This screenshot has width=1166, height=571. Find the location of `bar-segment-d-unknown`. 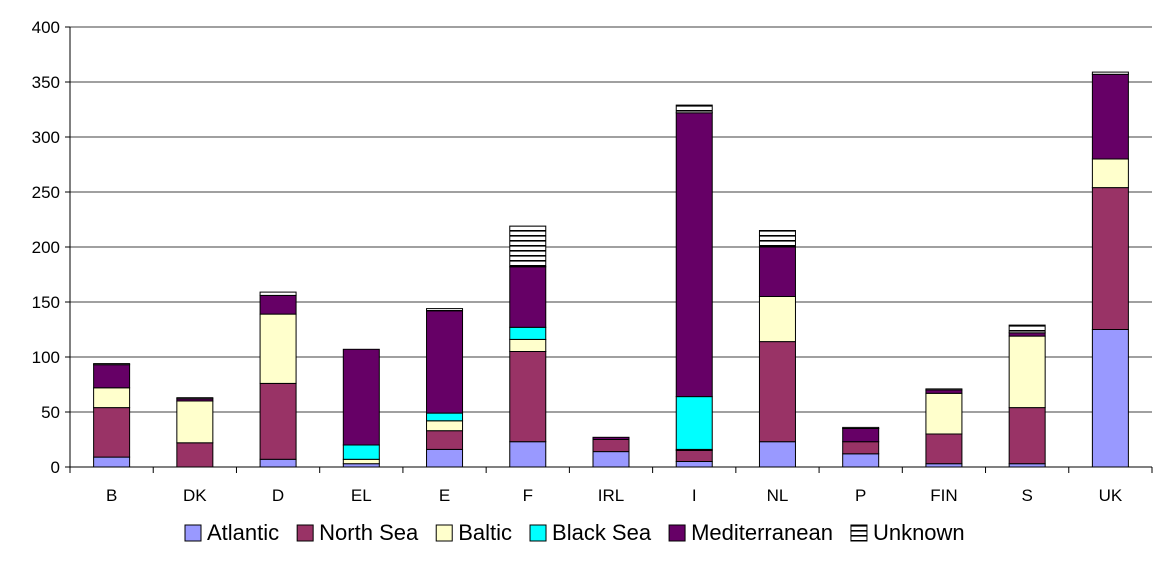

bar-segment-d-unknown is located at coordinates (278, 293).